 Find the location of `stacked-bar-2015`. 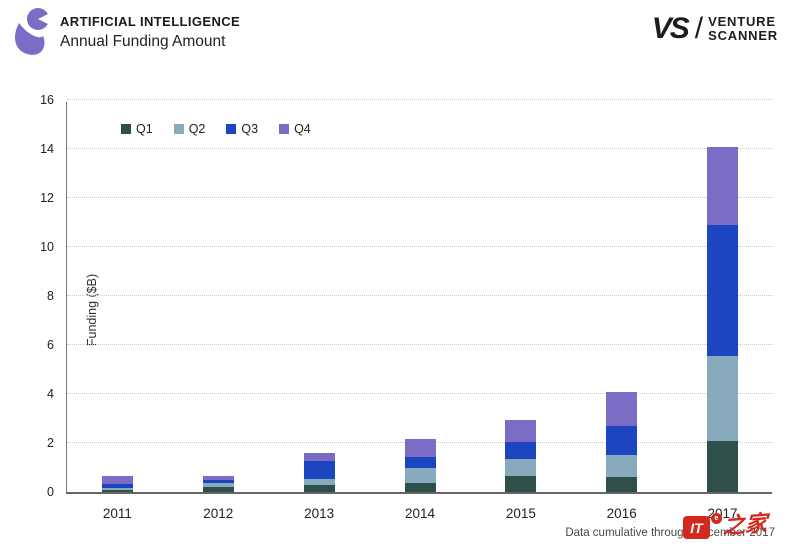

stacked-bar-2015 is located at coordinates (521, 455).